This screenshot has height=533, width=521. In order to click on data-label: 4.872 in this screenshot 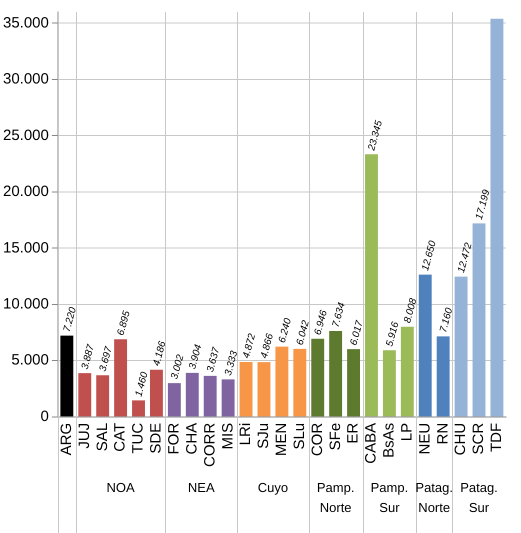, I will do `click(249, 346)`.